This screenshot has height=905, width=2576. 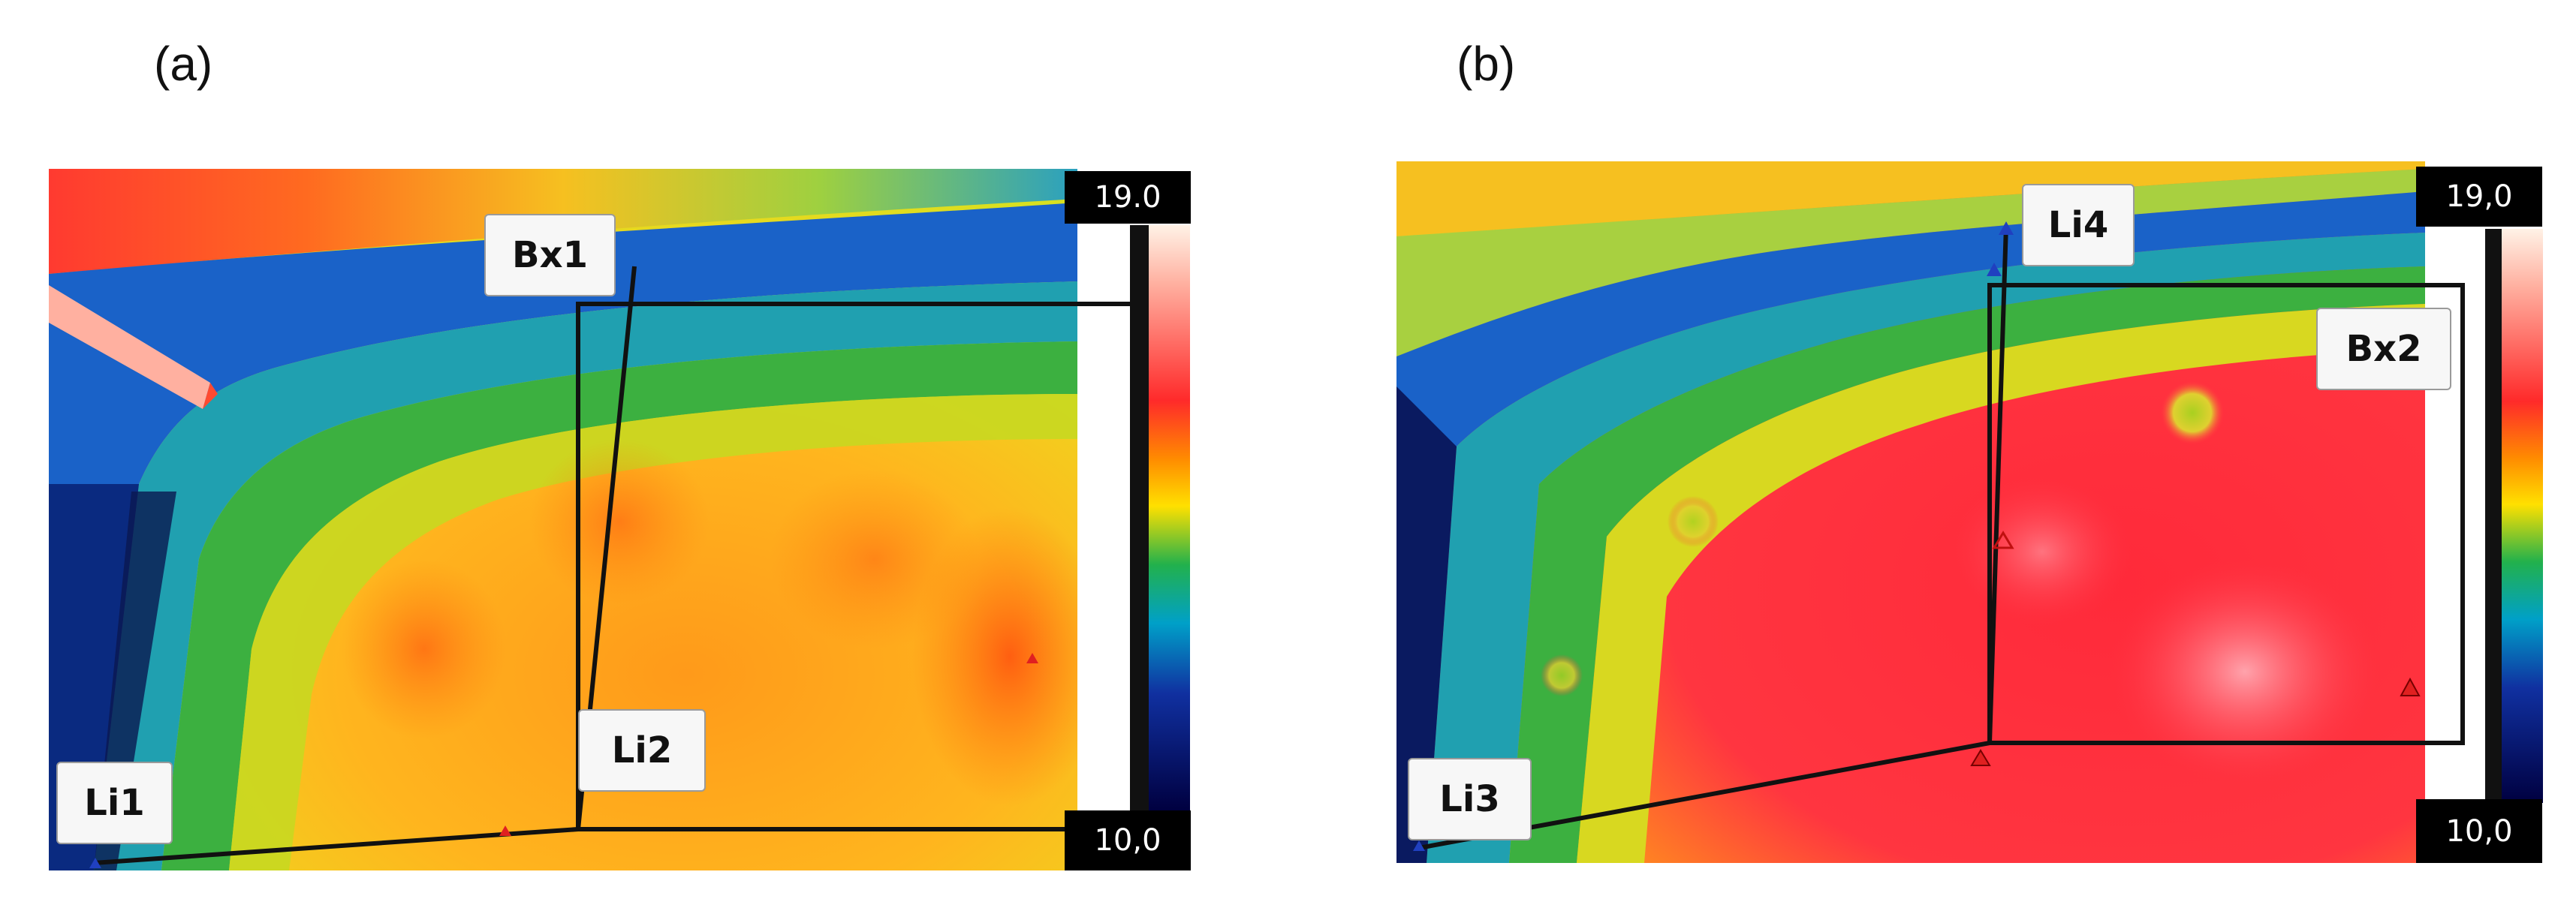 What do you see at coordinates (1128, 840) in the screenshot?
I see `scale-min-a: 10,0` at bounding box center [1128, 840].